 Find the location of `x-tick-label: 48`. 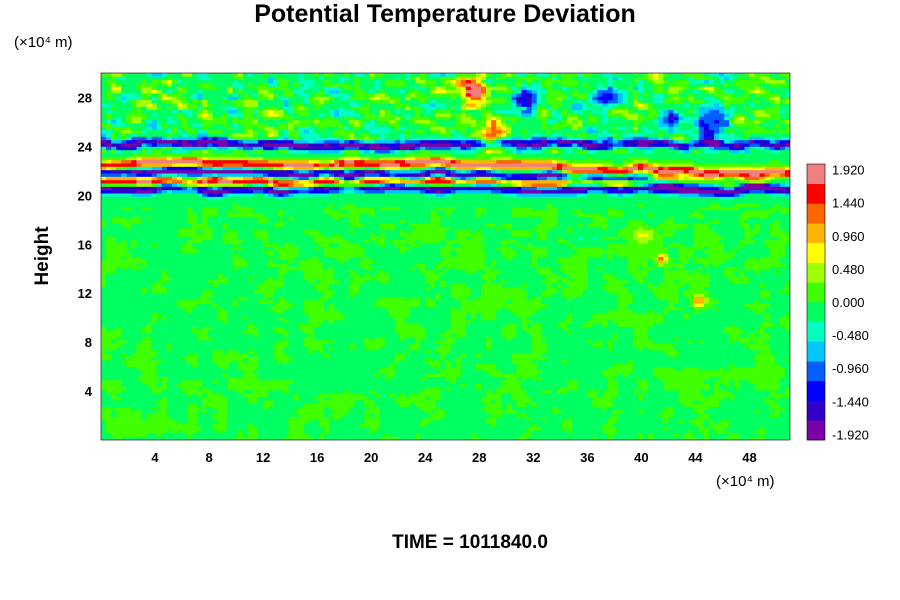

x-tick-label: 48 is located at coordinates (749, 457).